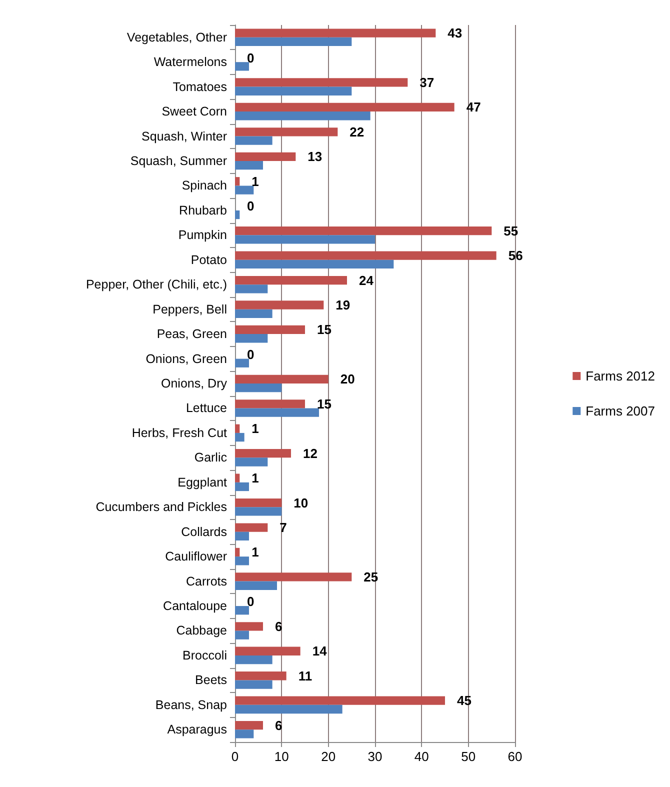  I want to click on x-tick-label: 10, so click(281, 756).